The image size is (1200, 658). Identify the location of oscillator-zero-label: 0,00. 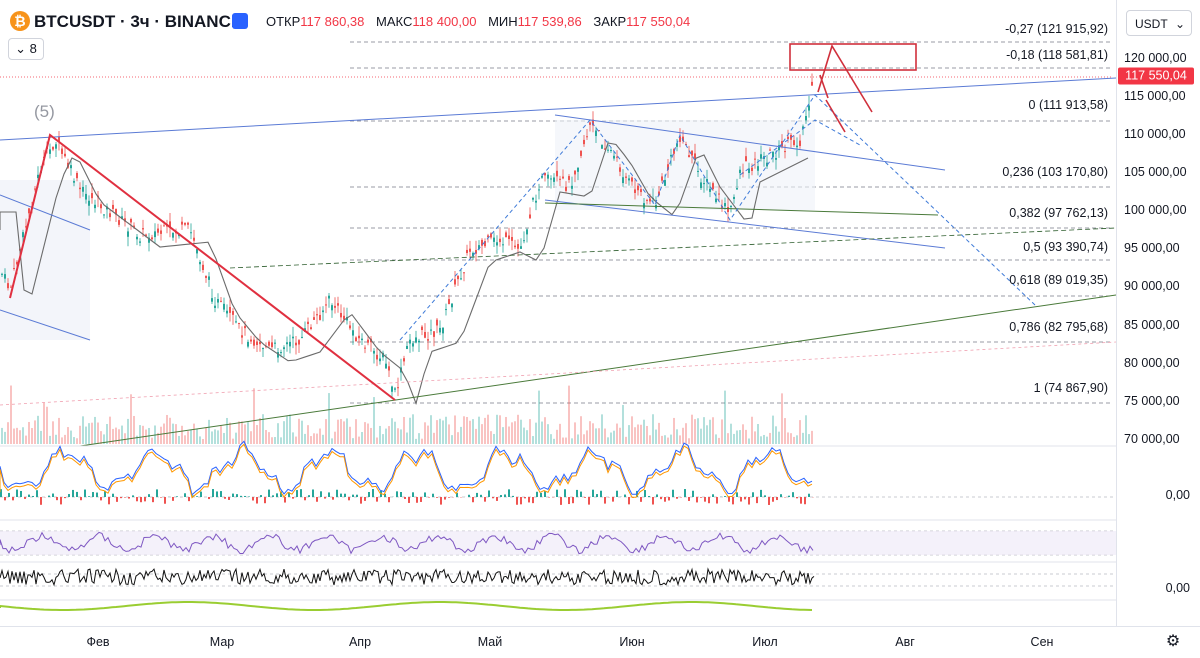
(1178, 495).